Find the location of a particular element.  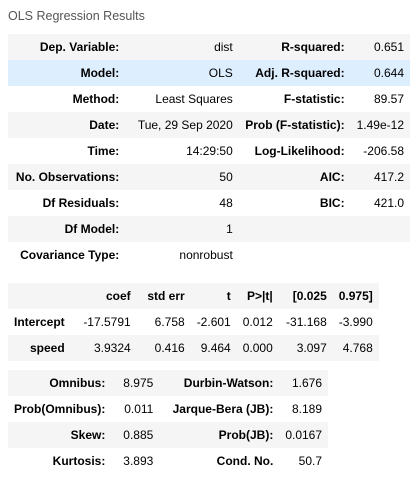

diagnostics-row: Skew: 0.885 Prob(JB): 0.0167 is located at coordinates (168, 435).